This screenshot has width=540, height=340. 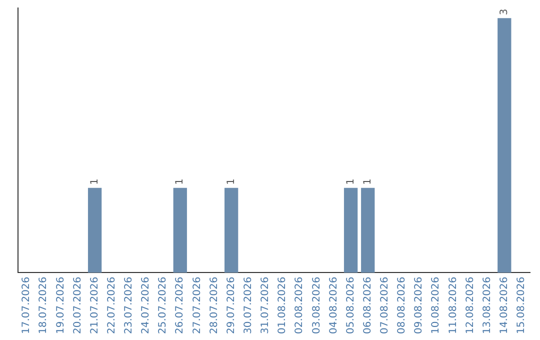 I want to click on x-tick-label: 02.08.2026, so click(x=300, y=305).